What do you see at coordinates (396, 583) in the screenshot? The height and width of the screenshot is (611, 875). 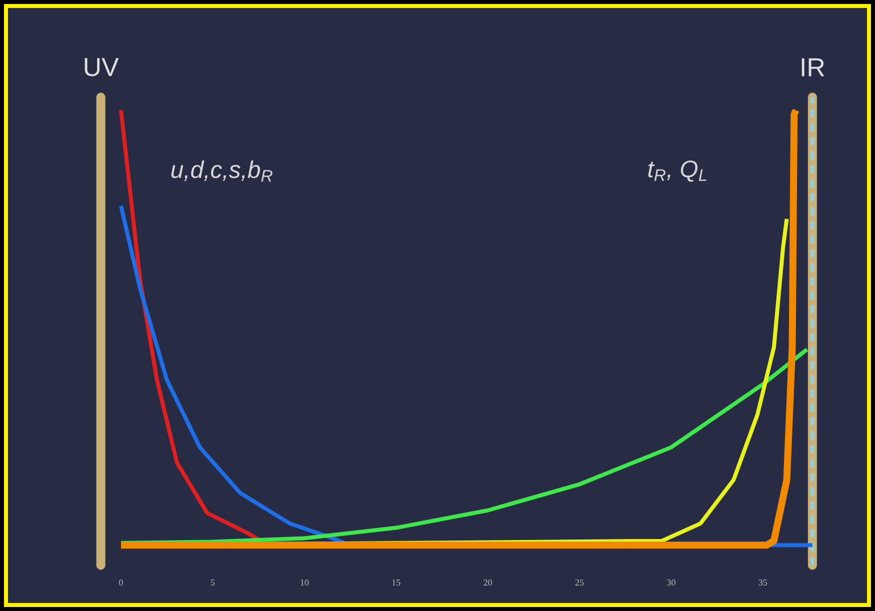 I see `x-tick-label: 15` at bounding box center [396, 583].